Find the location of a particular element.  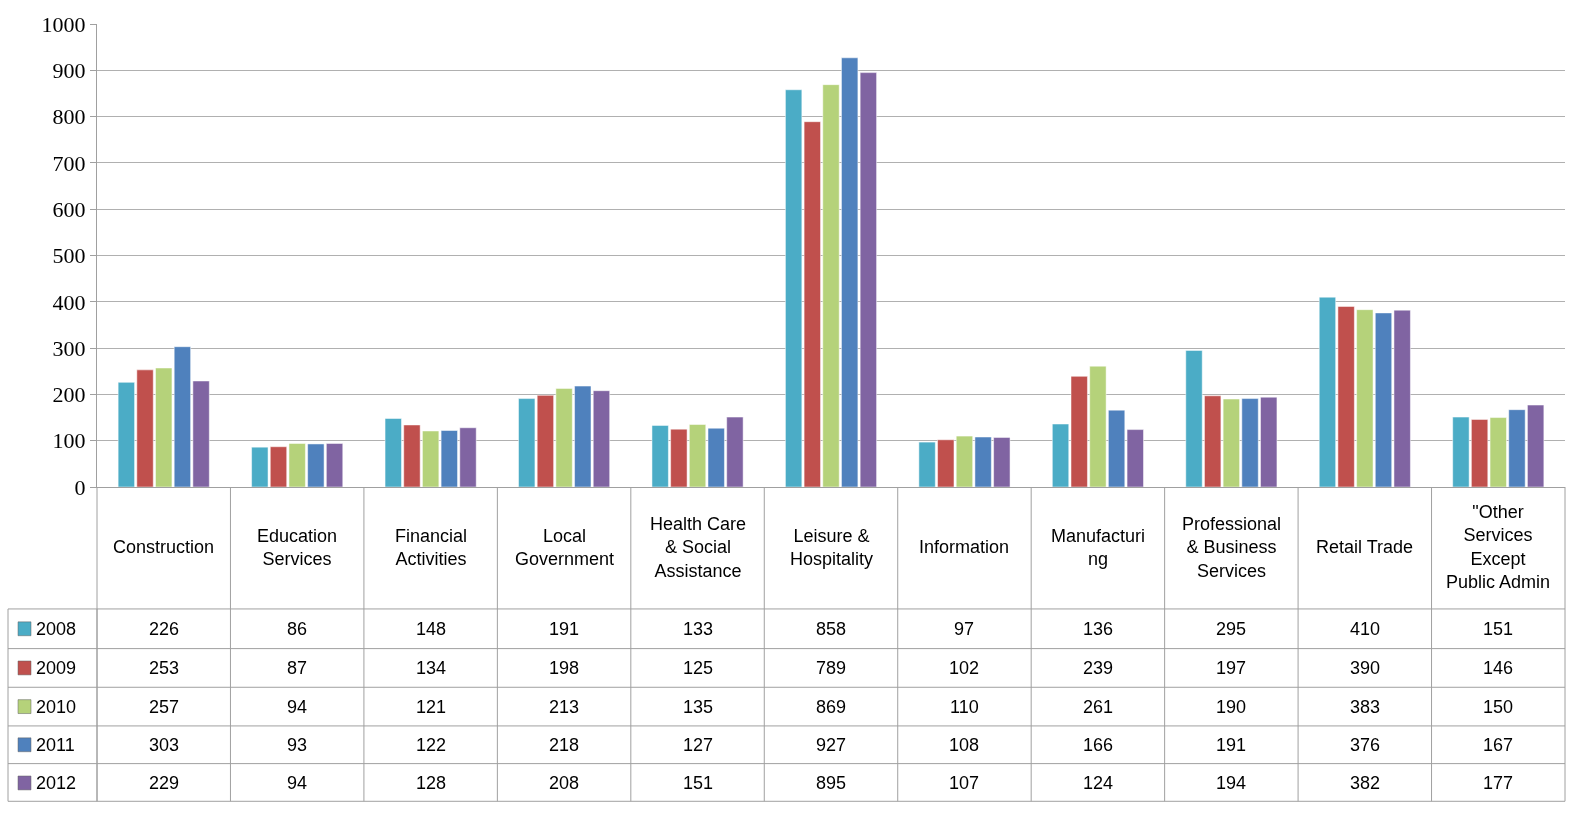

data-label: 150 is located at coordinates (1498, 707).